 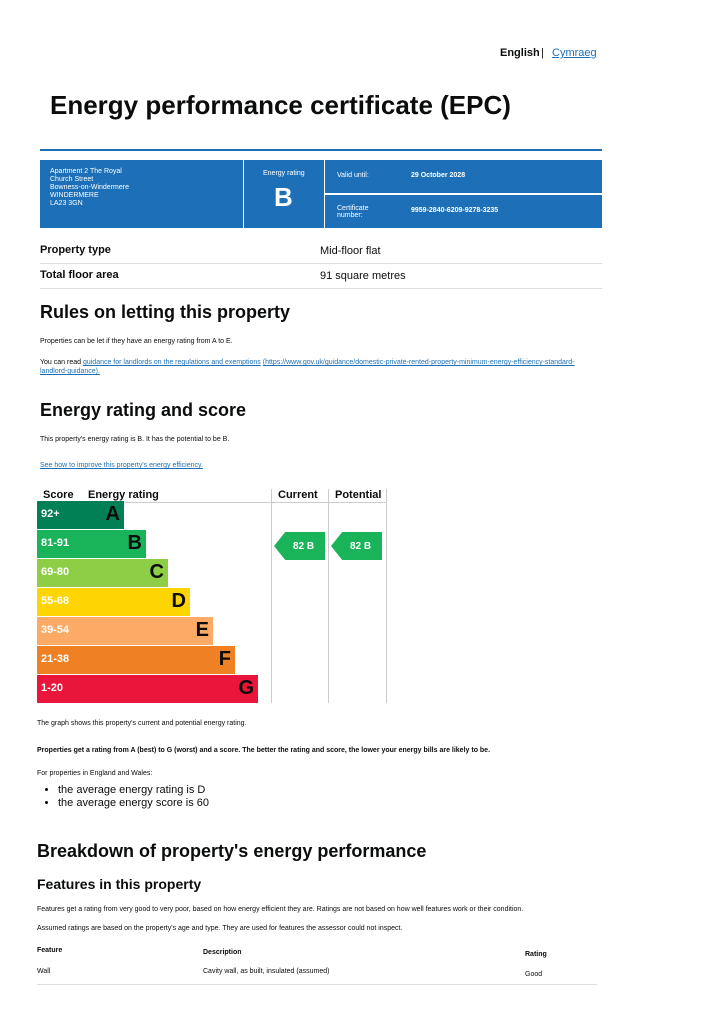 What do you see at coordinates (283, 197) in the screenshot?
I see `rating-letter: B` at bounding box center [283, 197].